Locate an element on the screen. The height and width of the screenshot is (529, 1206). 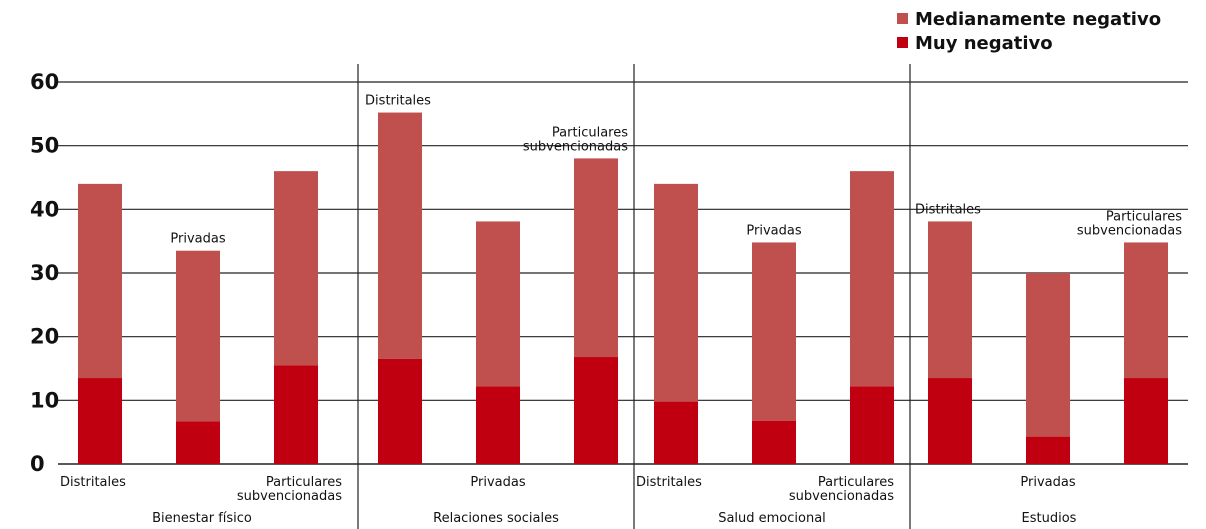
group-label: Bienestar físico is located at coordinates (202, 518).